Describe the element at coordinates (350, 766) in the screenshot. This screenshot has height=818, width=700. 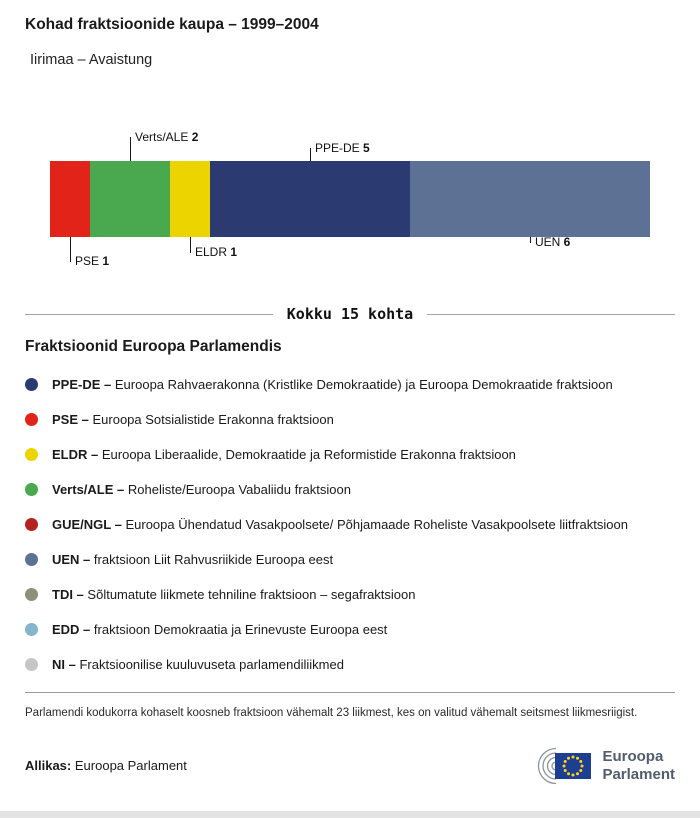
I see `footer: Allikas: Euroopa Parlament` at that location.